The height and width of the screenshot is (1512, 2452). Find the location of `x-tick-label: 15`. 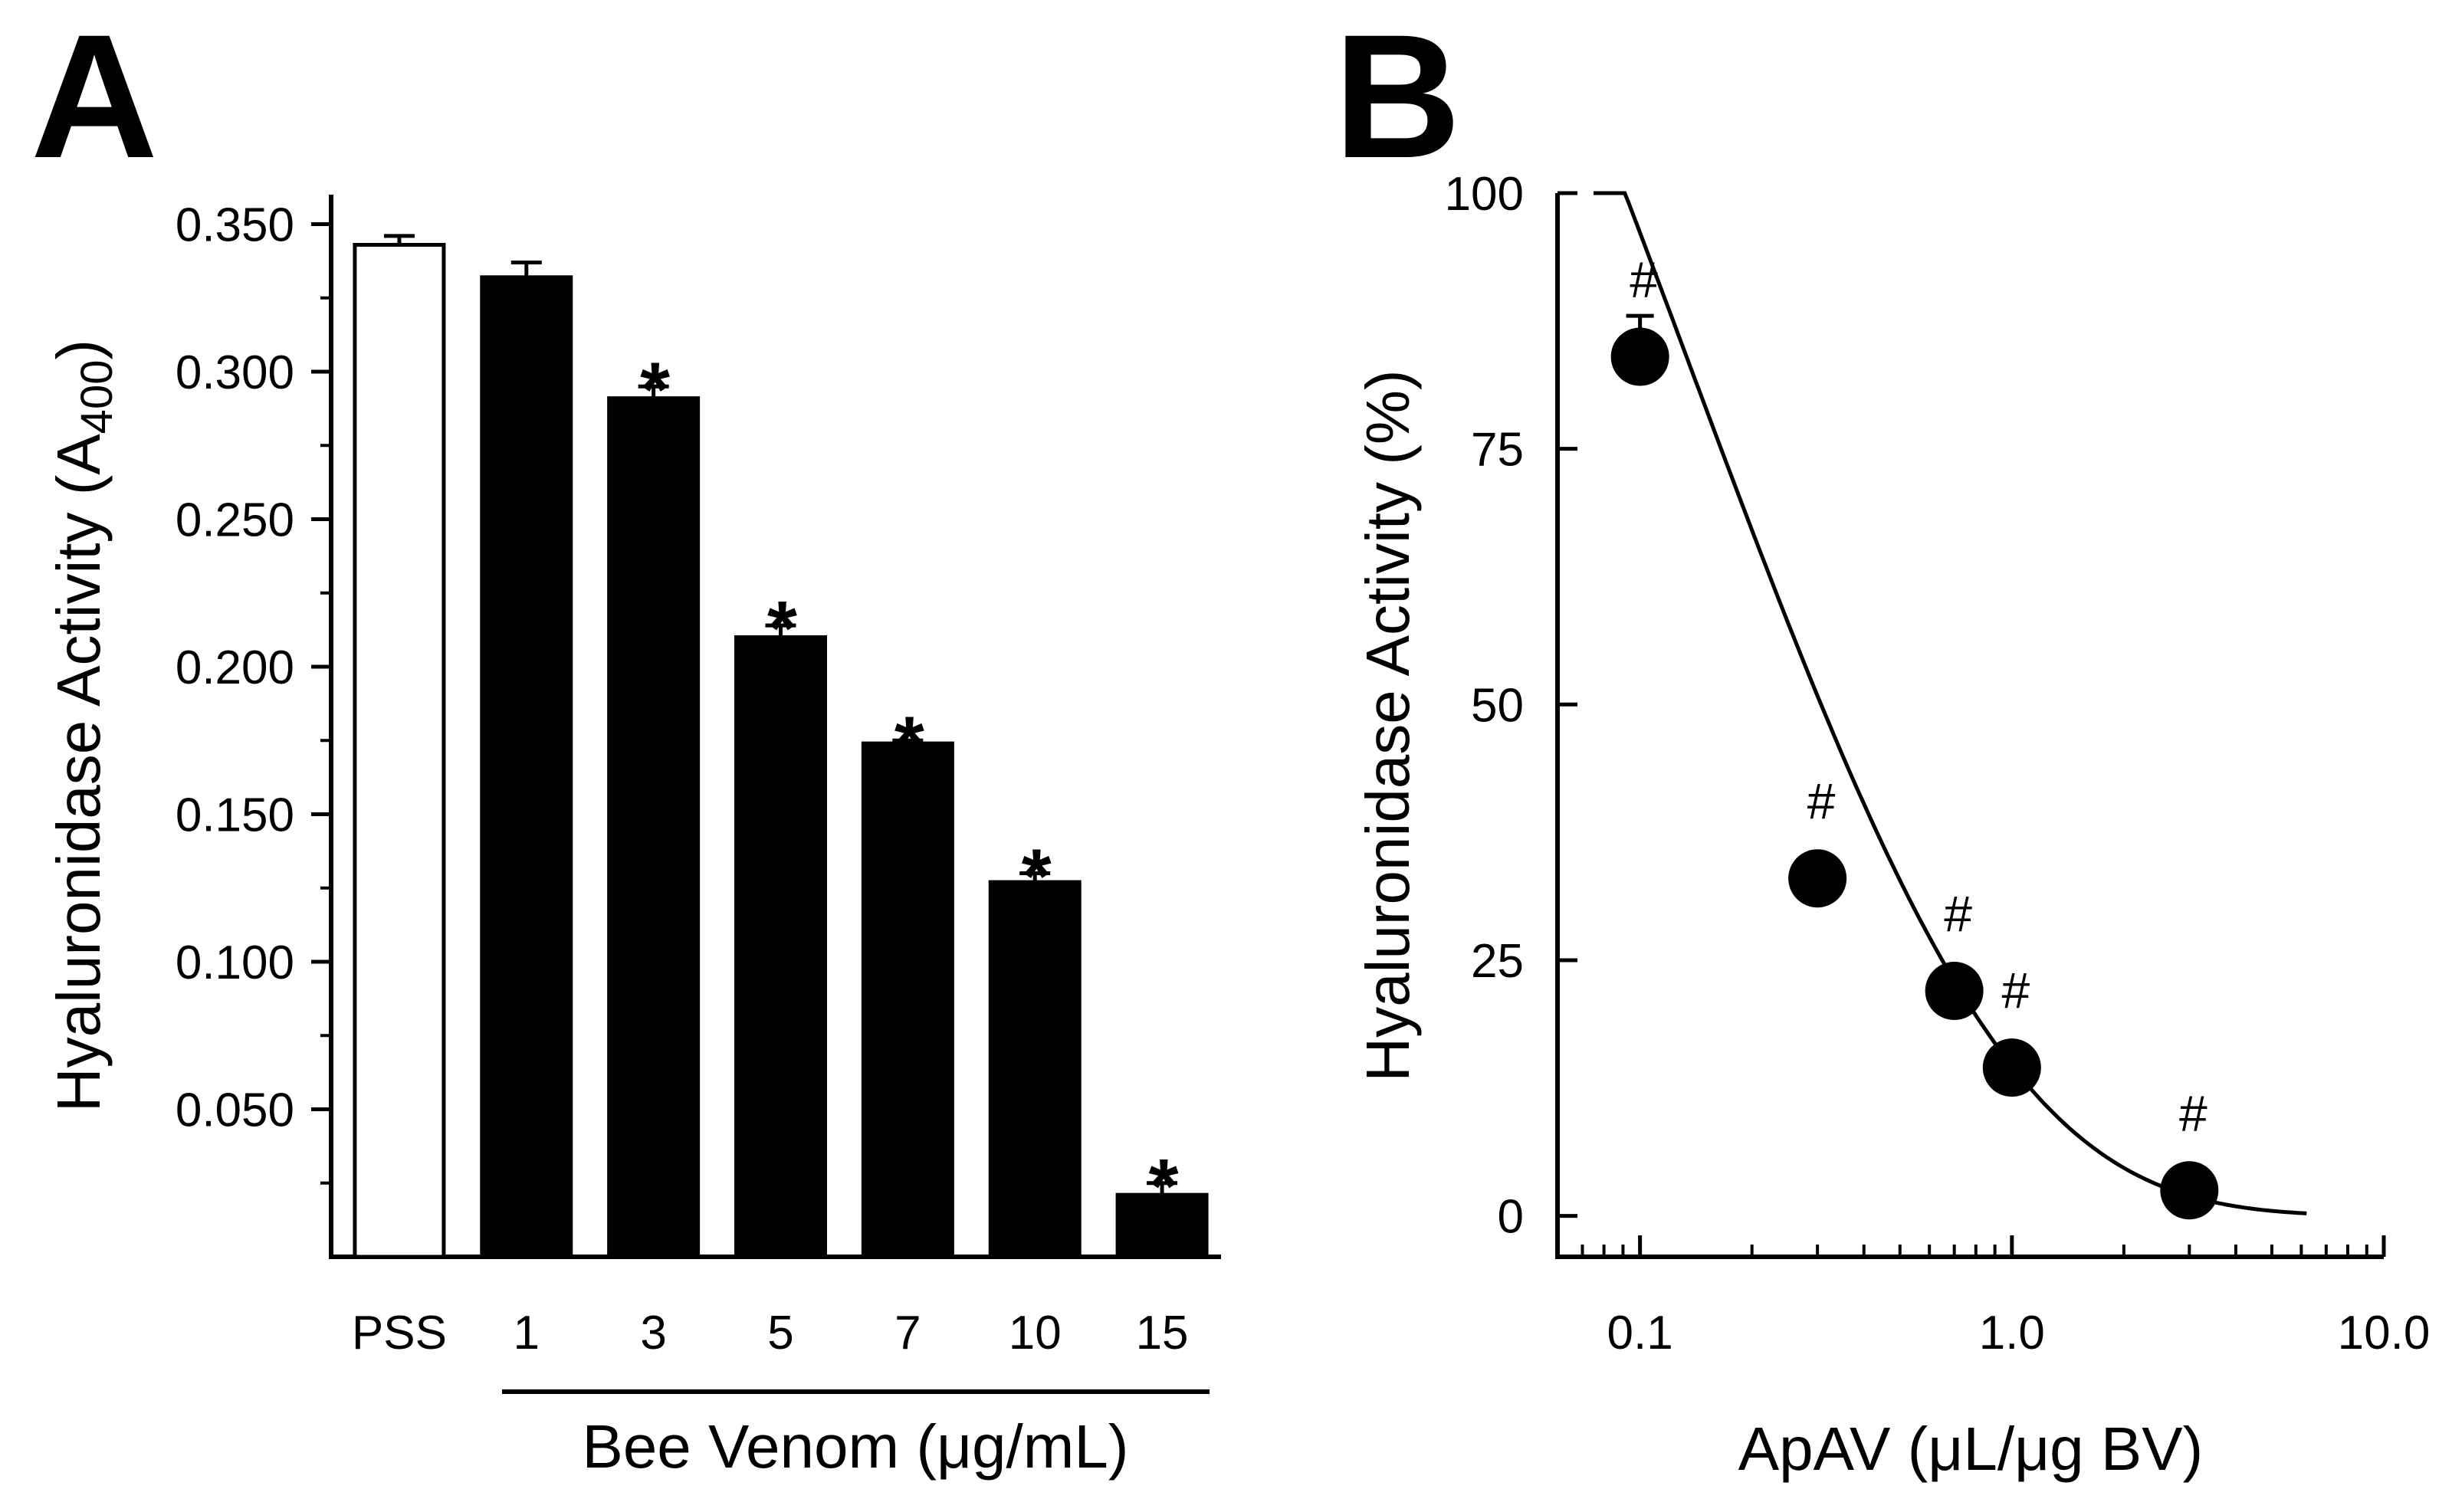

x-tick-label: 15 is located at coordinates (1162, 1333).